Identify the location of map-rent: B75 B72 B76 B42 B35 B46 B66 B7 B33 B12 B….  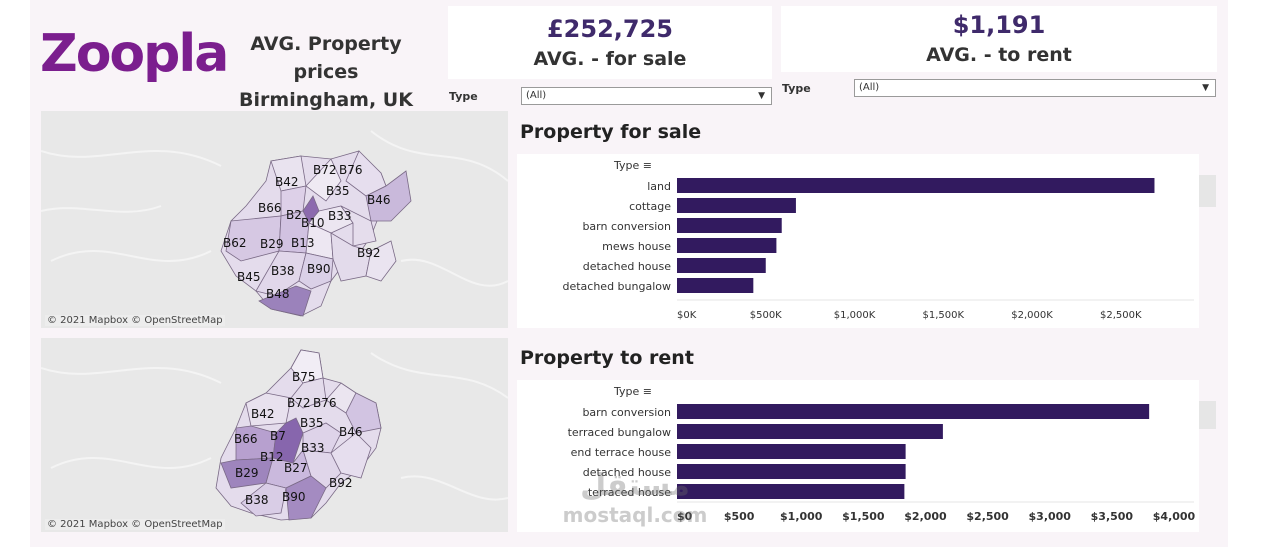
(274, 435).